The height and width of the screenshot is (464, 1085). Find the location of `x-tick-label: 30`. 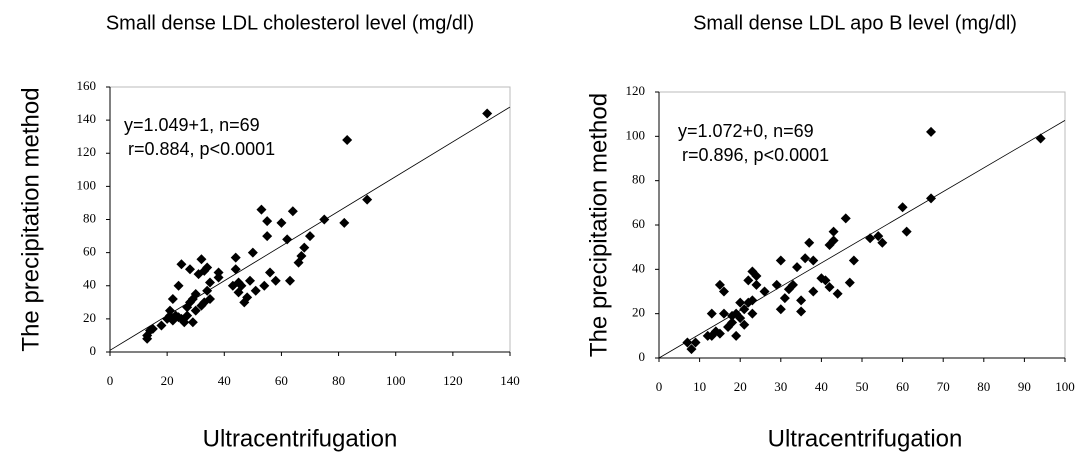

x-tick-label: 30 is located at coordinates (780, 386).